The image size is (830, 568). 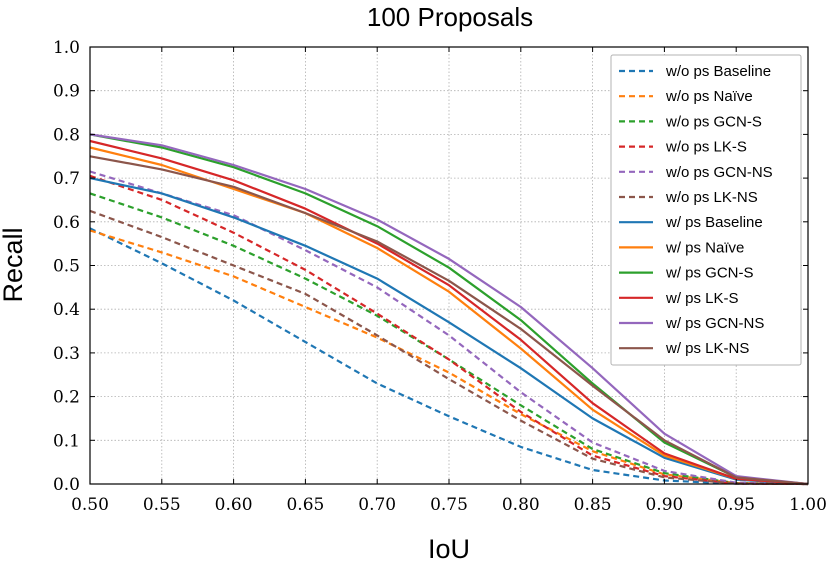 I want to click on legend-label-w-ps-gcn-ns: w/ ps GCN-NS, so click(x=714, y=323).